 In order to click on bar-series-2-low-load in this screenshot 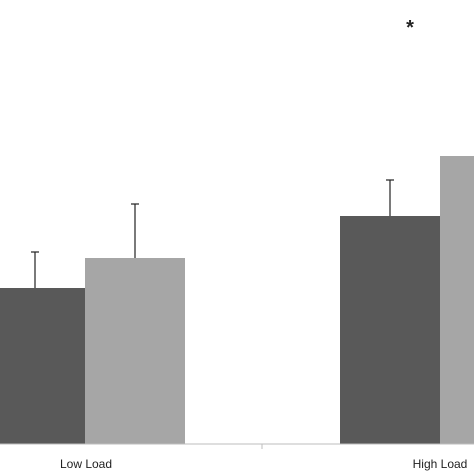, I will do `click(135, 351)`.